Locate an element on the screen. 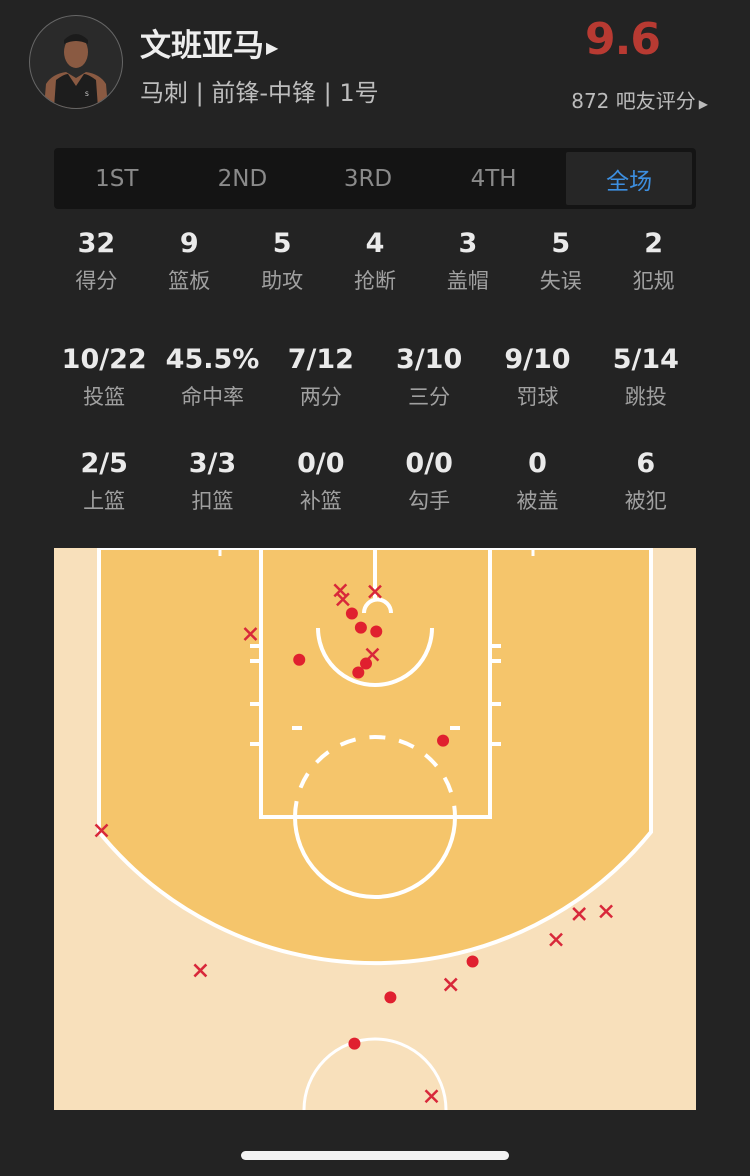 The height and width of the screenshot is (1176, 750). stat-cell: 0 被盖 is located at coordinates (537, 481).